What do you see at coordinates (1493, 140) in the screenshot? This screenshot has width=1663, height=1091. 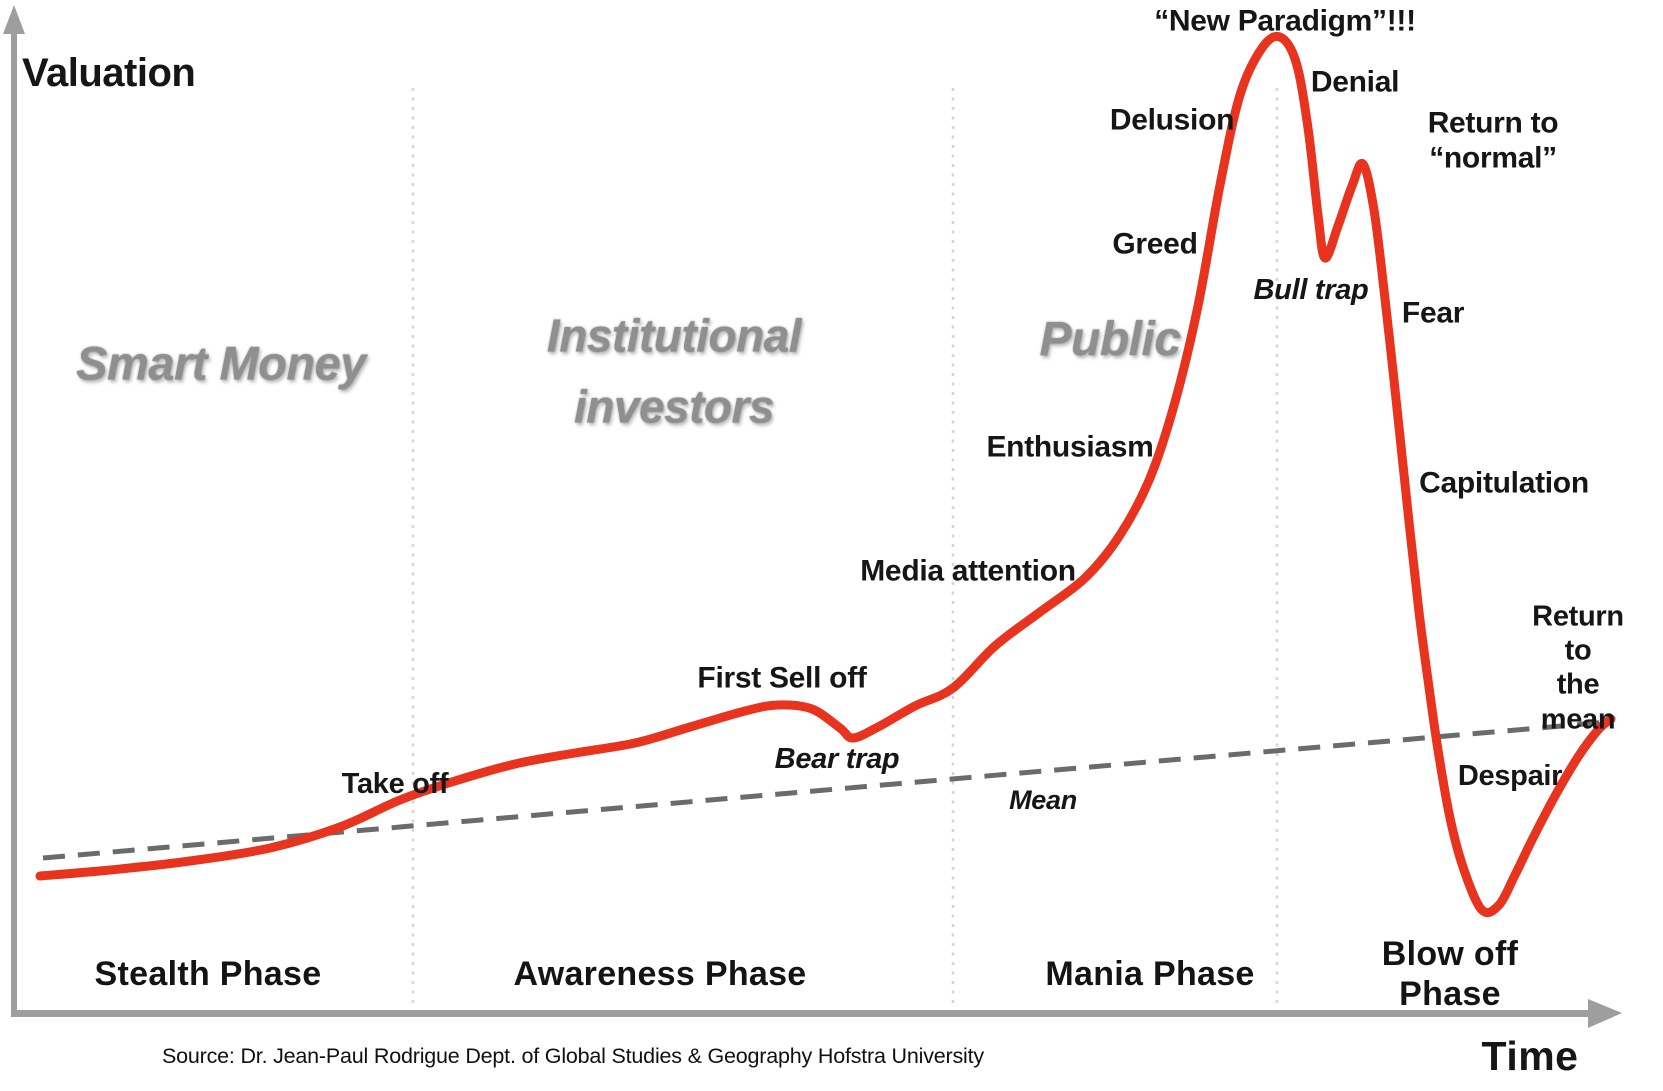 I see `annotation-label: Return to “normal”` at bounding box center [1493, 140].